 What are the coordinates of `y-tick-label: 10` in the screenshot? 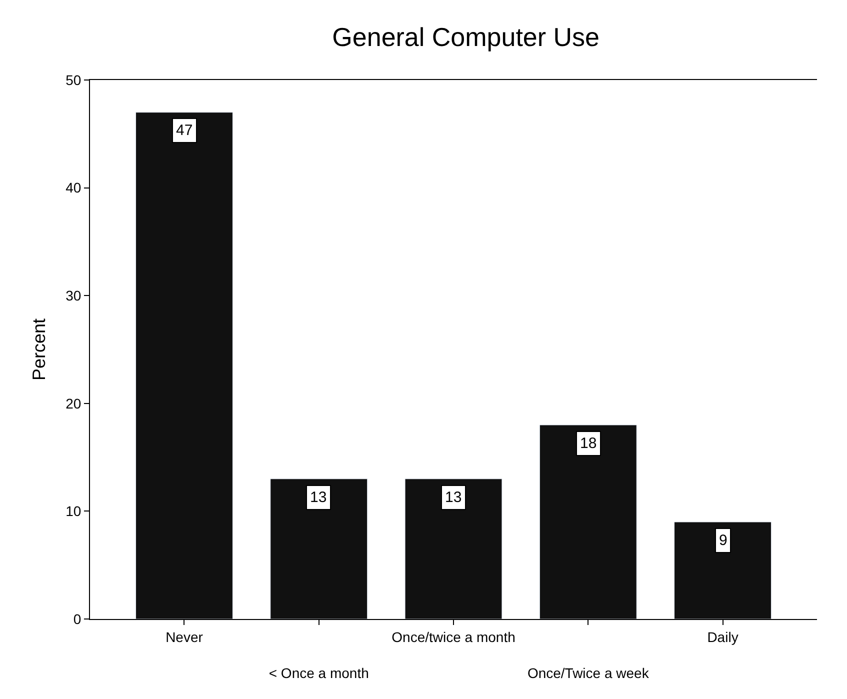 It's located at (74, 511).